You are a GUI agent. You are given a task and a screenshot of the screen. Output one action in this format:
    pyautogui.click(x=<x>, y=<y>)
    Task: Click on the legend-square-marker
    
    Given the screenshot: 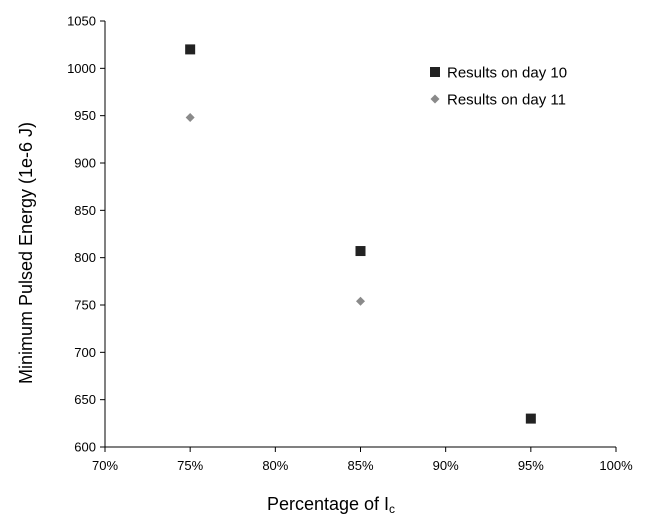 What is the action you would take?
    pyautogui.click(x=435, y=72)
    